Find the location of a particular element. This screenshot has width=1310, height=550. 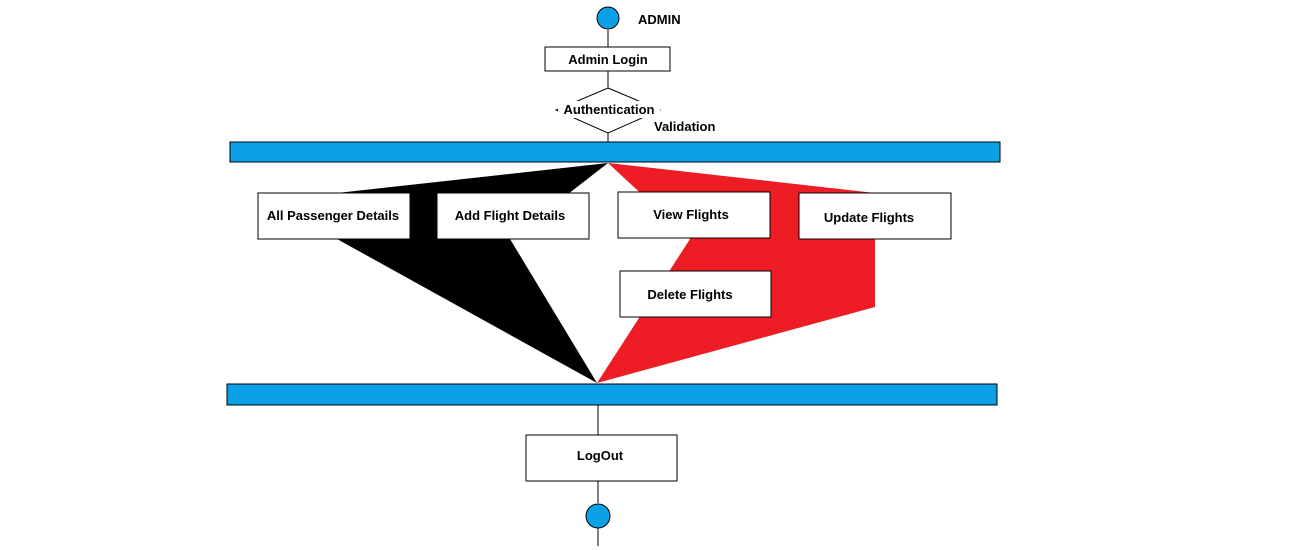

join-bar is located at coordinates (612, 394).